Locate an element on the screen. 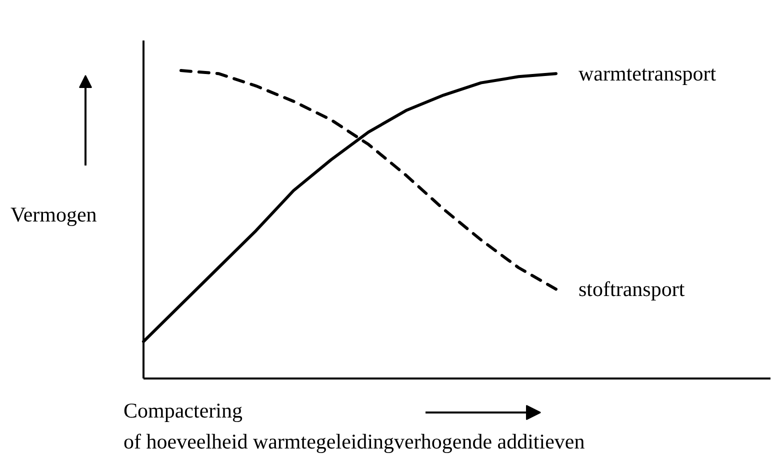  series-label: warmtetransport is located at coordinates (647, 74).